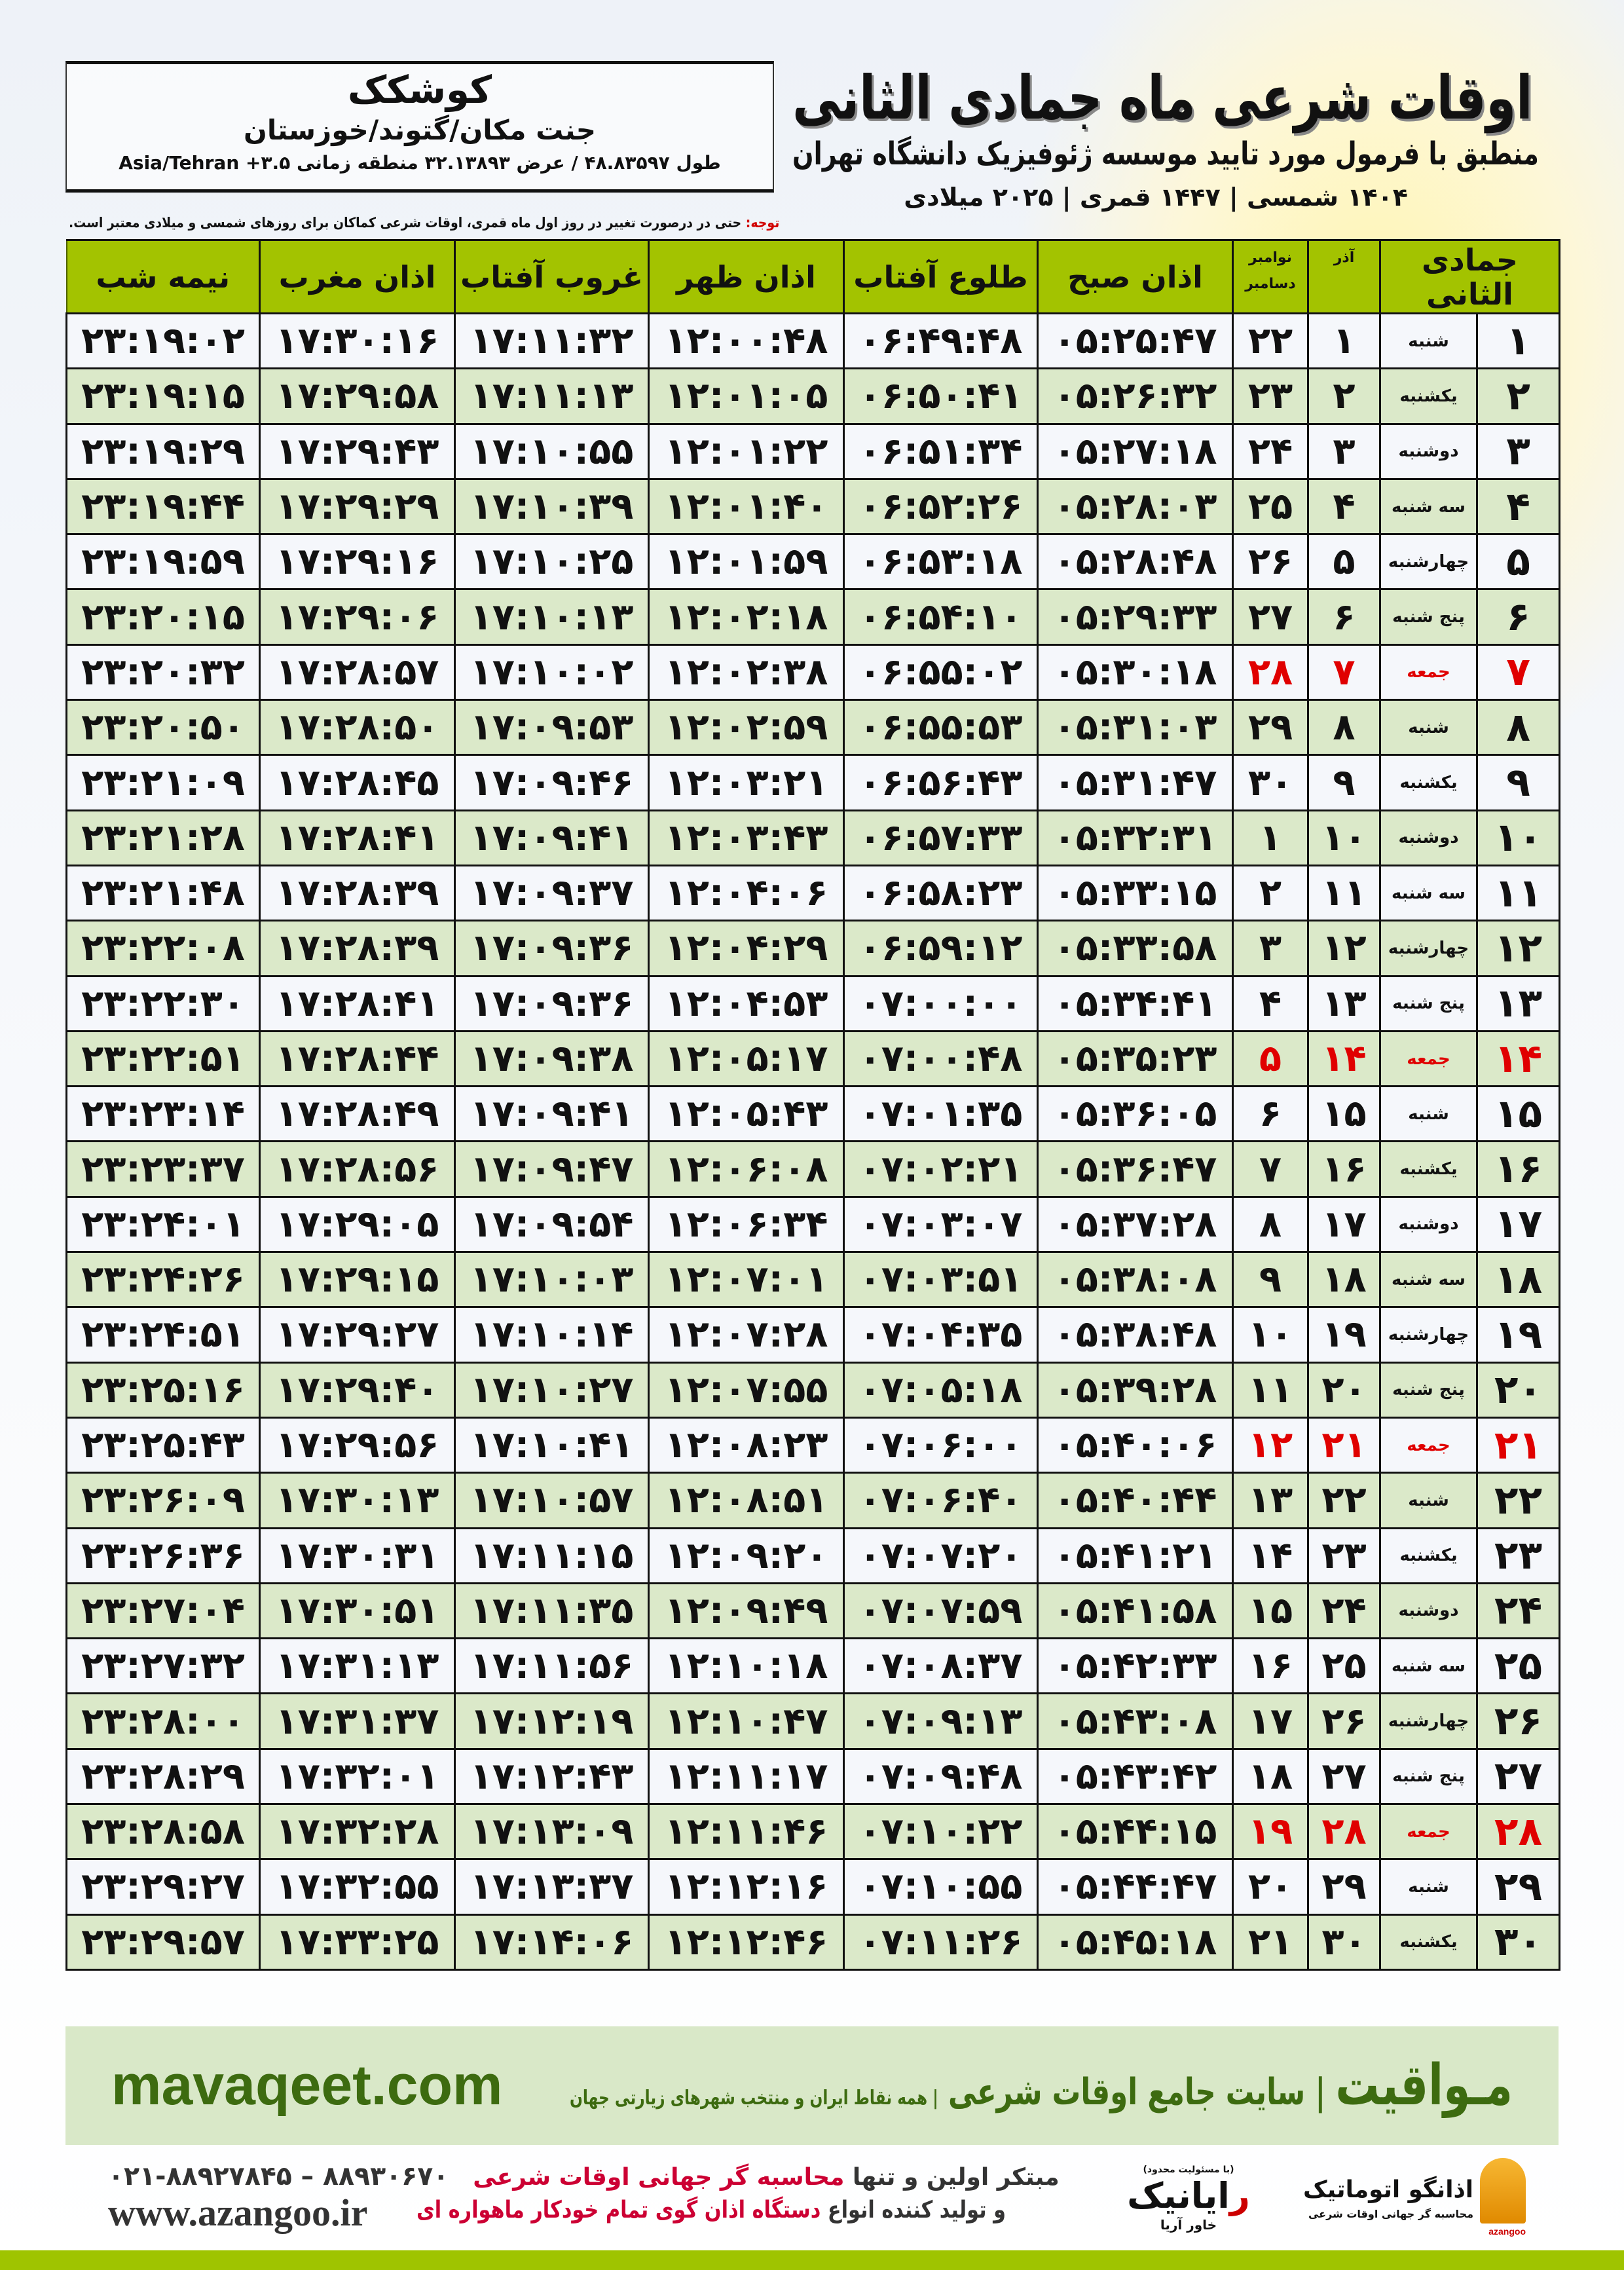 This screenshot has width=1624, height=2270. I want to click on cell-sobh: ۰۵:۴۳:۰۸, so click(1135, 1721).